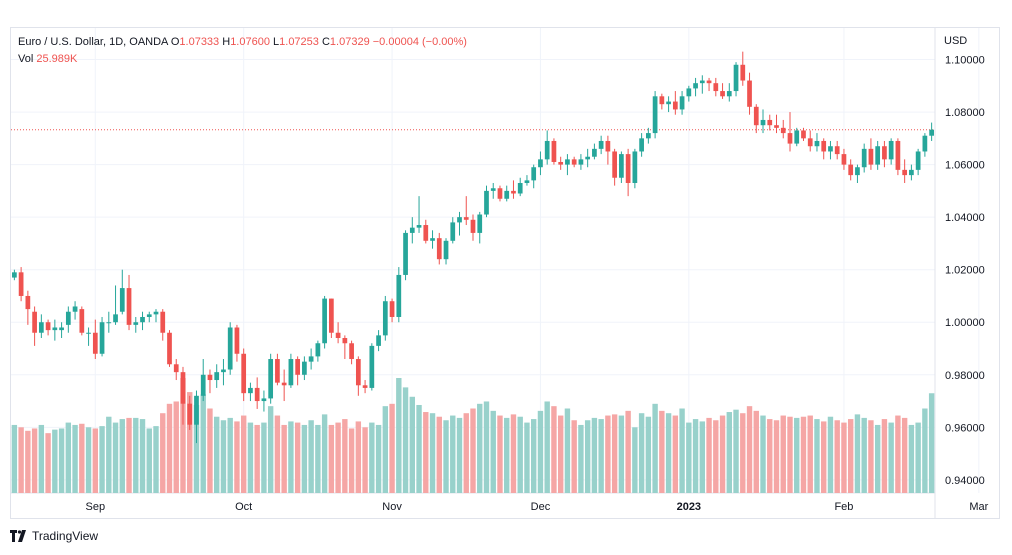 The image size is (1012, 555). What do you see at coordinates (65, 536) in the screenshot?
I see `brand-name: TradingView` at bounding box center [65, 536].